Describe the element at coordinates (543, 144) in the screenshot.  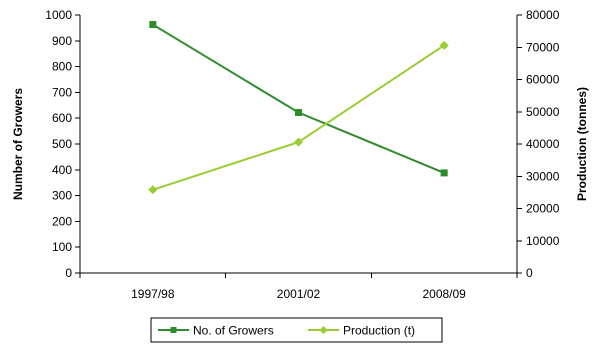
I see `right-tick-label: 40000` at that location.